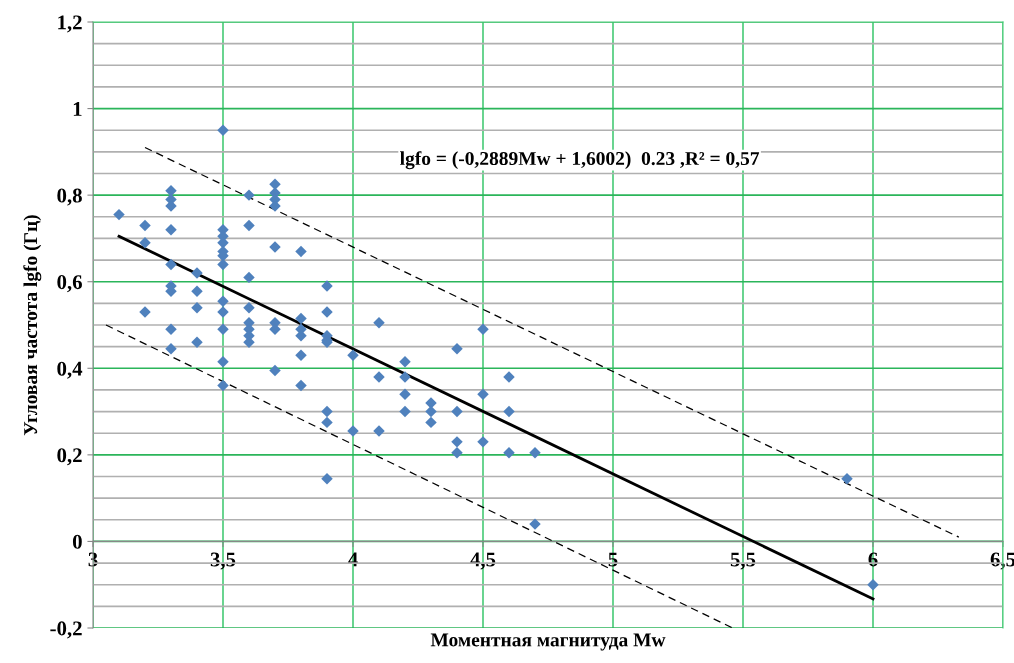 The image size is (1014, 663). What do you see at coordinates (32, 325) in the screenshot?
I see `y-axis-title: Угловая частота lgfo (Гц)` at bounding box center [32, 325].